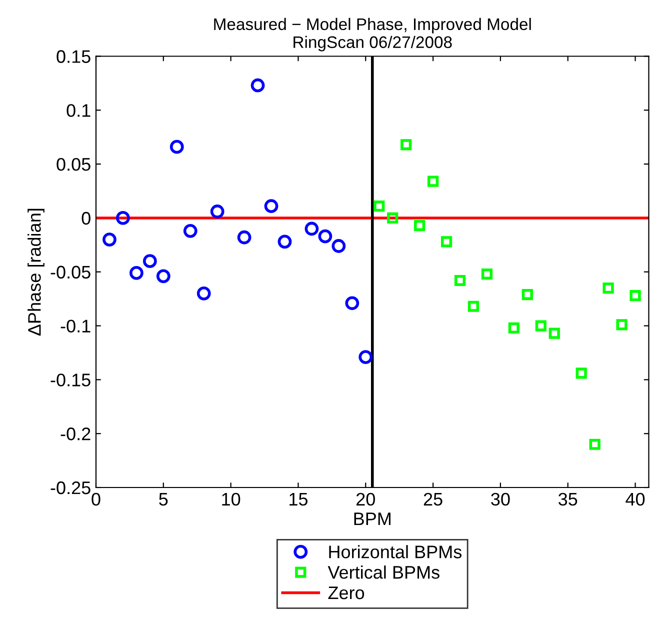  Describe the element at coordinates (86, 218) in the screenshot. I see `y-tick-label: 0` at that location.